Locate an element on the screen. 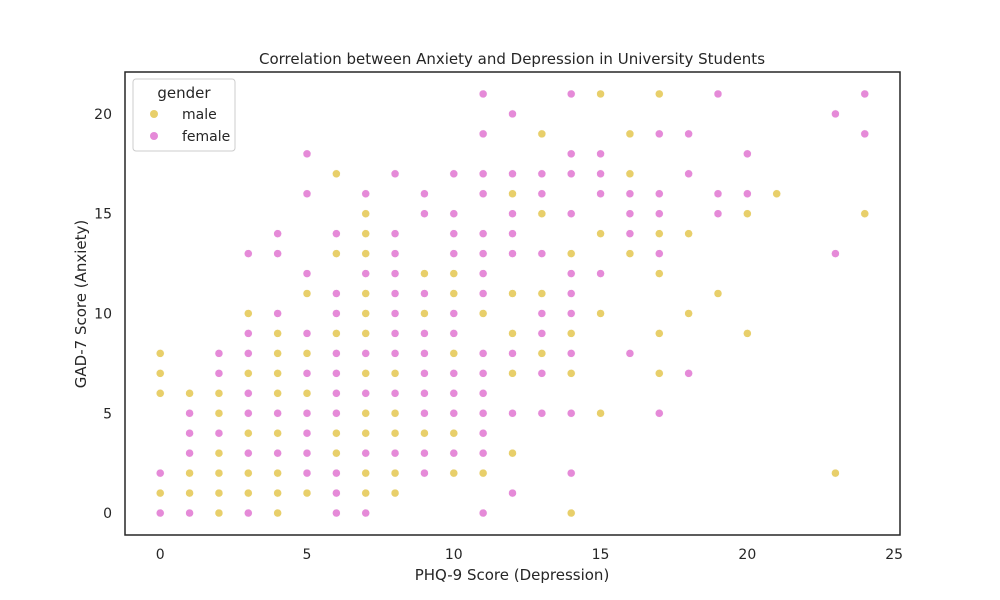 This screenshot has height=600, width=1000. y-tick-label: 5 is located at coordinates (107, 414).